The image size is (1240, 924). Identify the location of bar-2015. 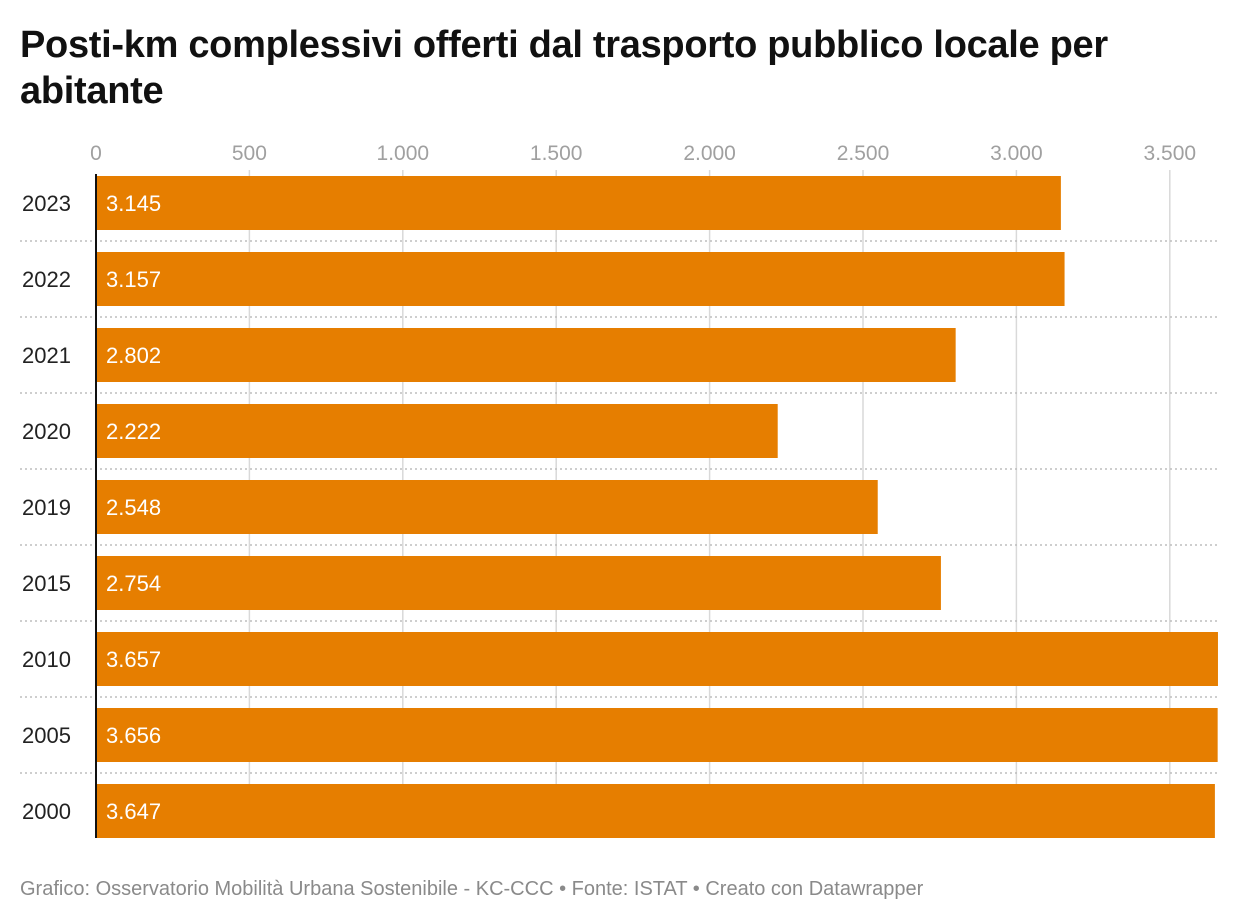
(518, 583).